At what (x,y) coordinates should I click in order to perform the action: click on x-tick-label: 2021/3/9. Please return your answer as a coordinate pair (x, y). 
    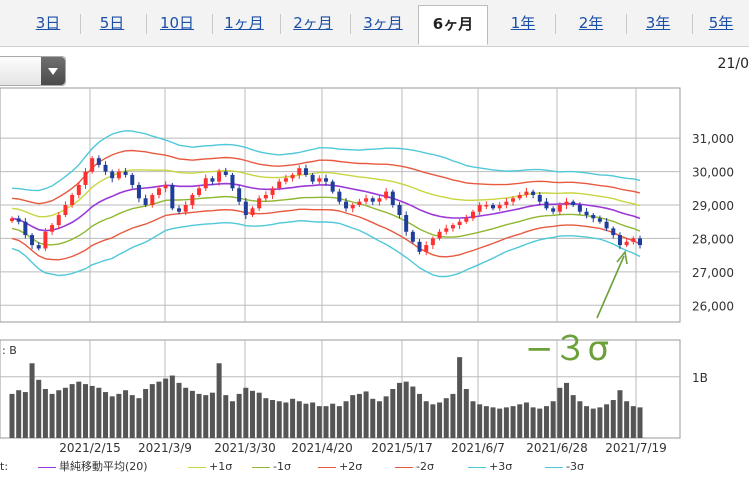
    Looking at the image, I should click on (165, 448).